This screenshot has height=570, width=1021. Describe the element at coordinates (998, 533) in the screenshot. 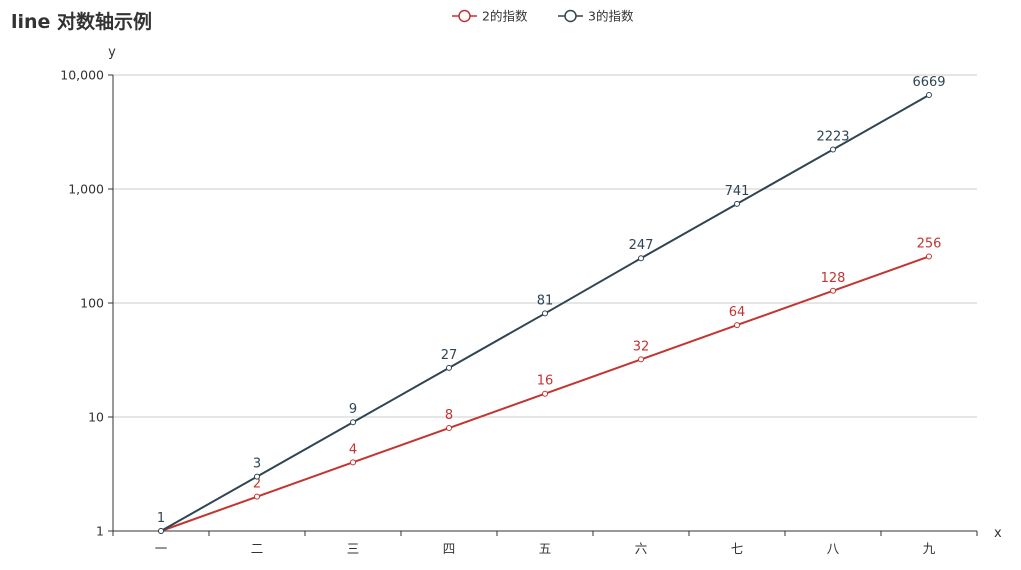

I see `x-axis-name: x` at that location.